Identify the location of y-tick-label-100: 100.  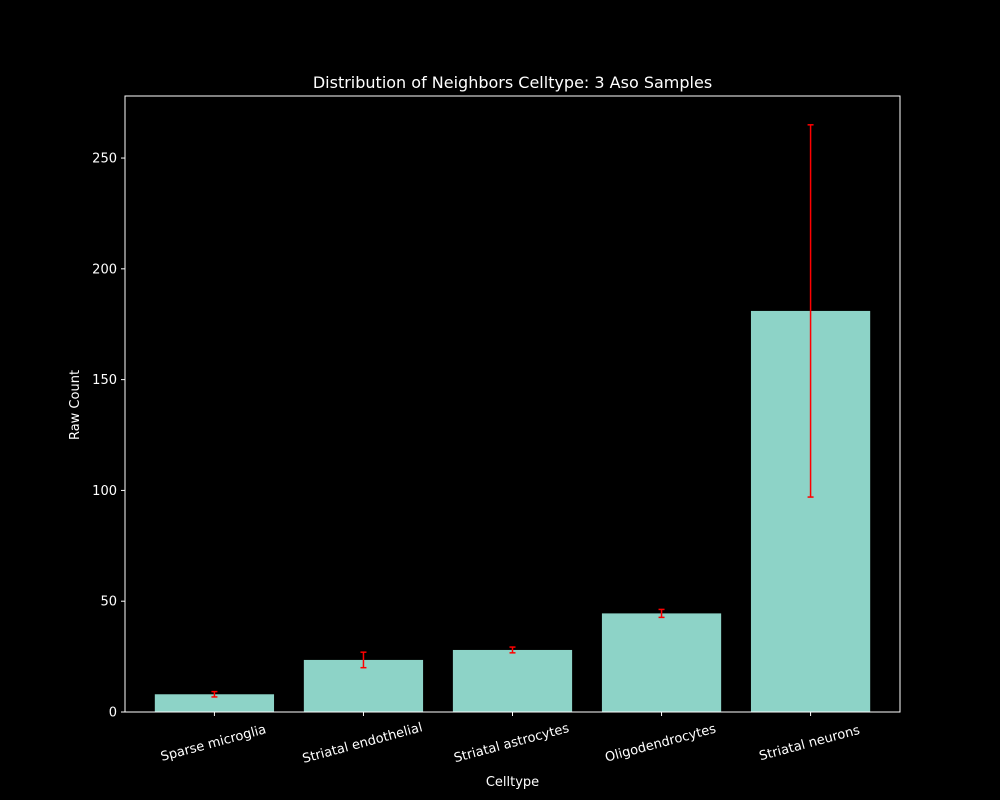
(104, 491).